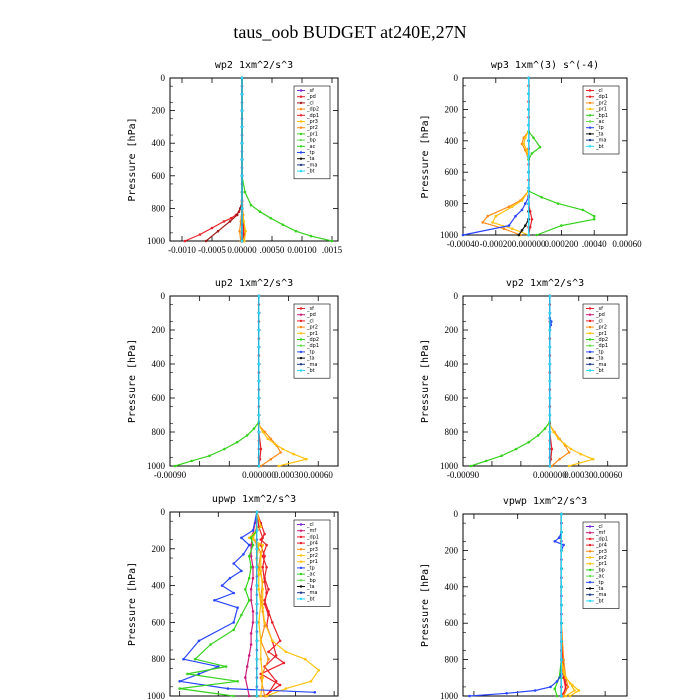 The width and height of the screenshot is (700, 700). I want to click on legend-label: _ma, so click(311, 593).